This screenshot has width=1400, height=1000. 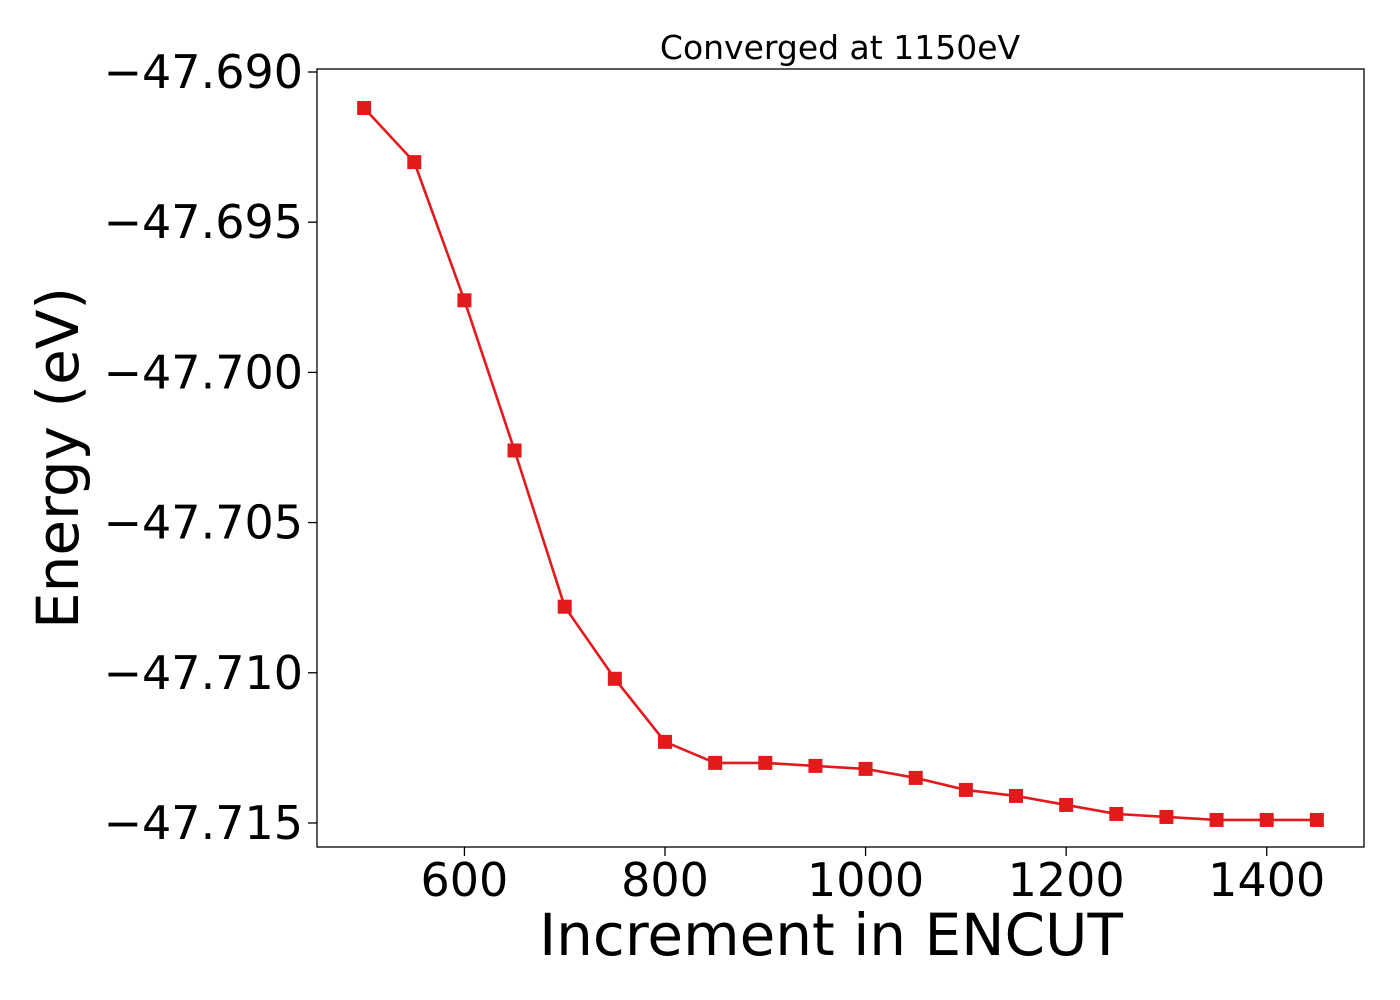 What do you see at coordinates (865, 880) in the screenshot?
I see `x-tick-label: 1000` at bounding box center [865, 880].